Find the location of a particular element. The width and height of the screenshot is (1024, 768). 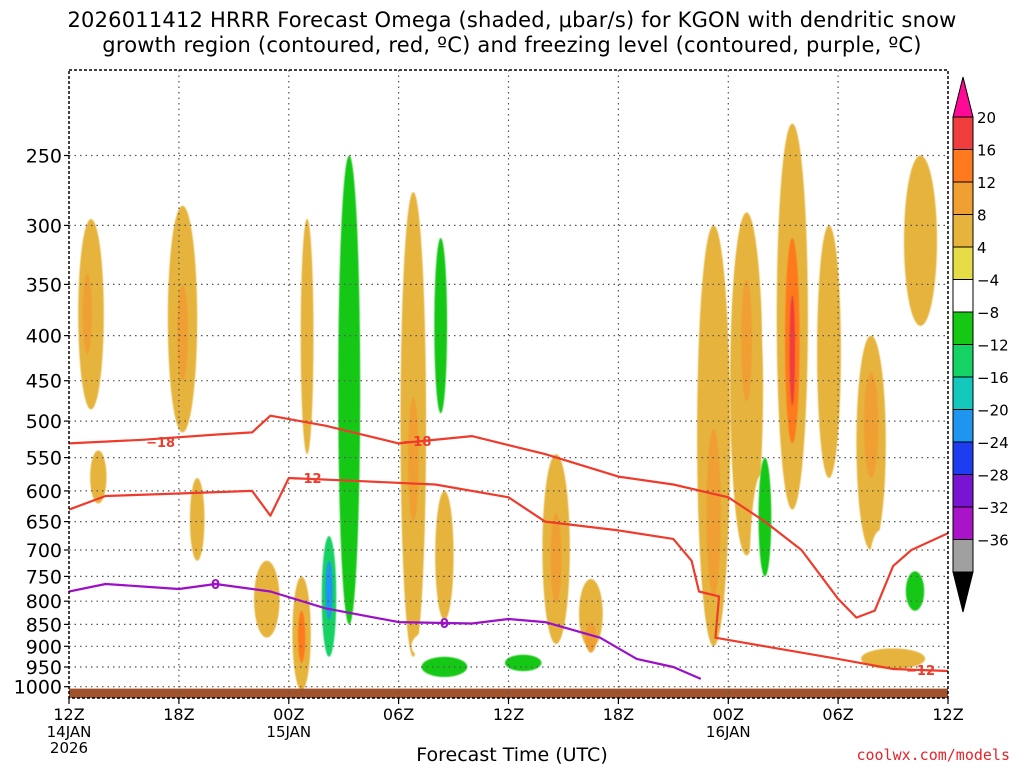

colorbar: 20 16 12 8 4 −4 −8 −12 −16 −20 −24 −28 −32 −36 is located at coordinates (980, 344).